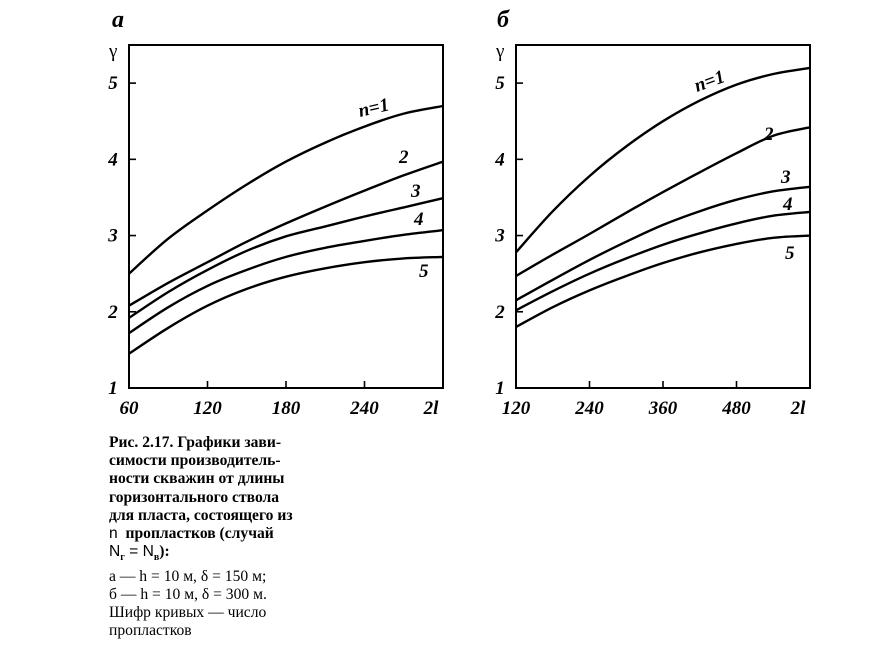 This screenshot has width=875, height=647. I want to click on caption-line-6: n пропластков (случай, so click(225, 534).